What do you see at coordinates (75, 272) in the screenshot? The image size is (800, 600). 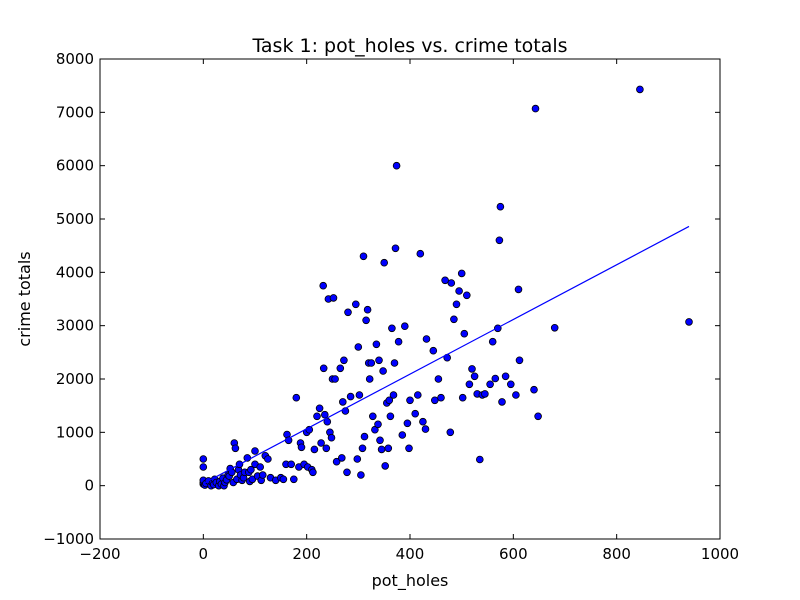 I see `y-tick-label: 4000` at bounding box center [75, 272].